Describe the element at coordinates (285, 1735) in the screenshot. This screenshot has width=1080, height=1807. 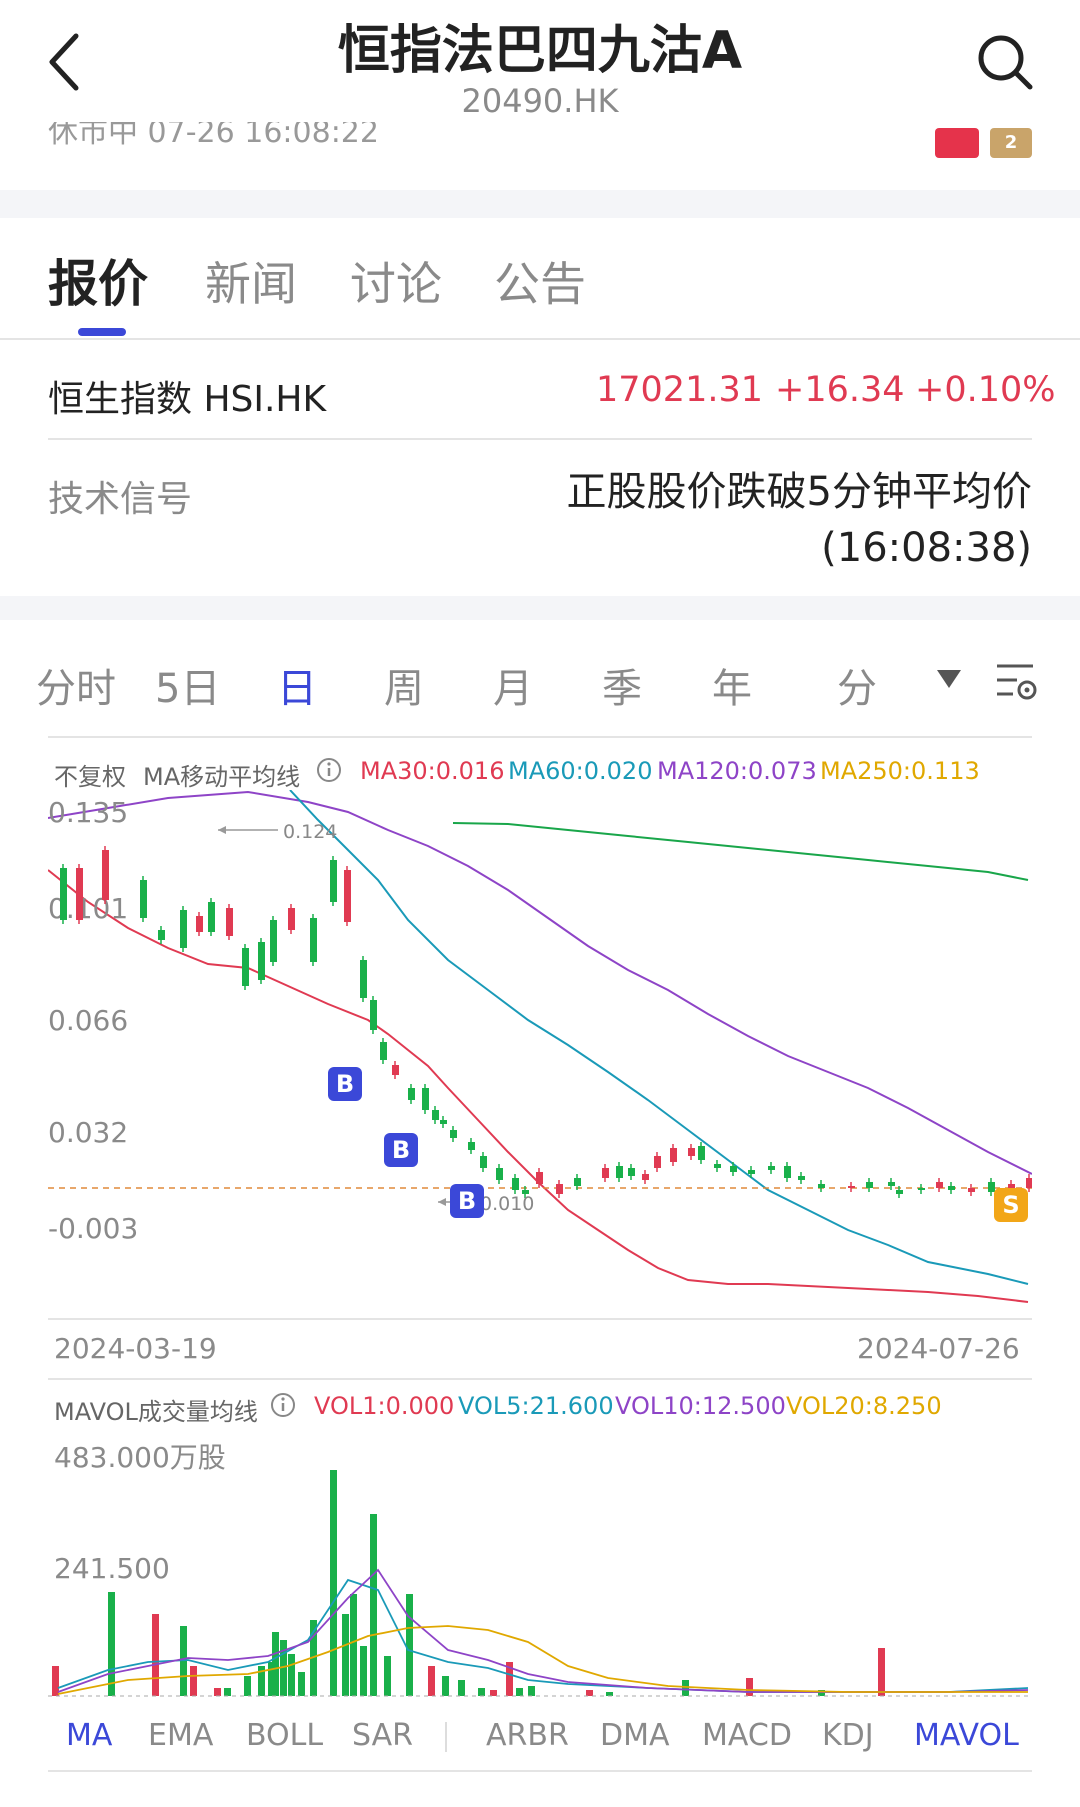
I see `indicator-boll: BOLL` at that location.